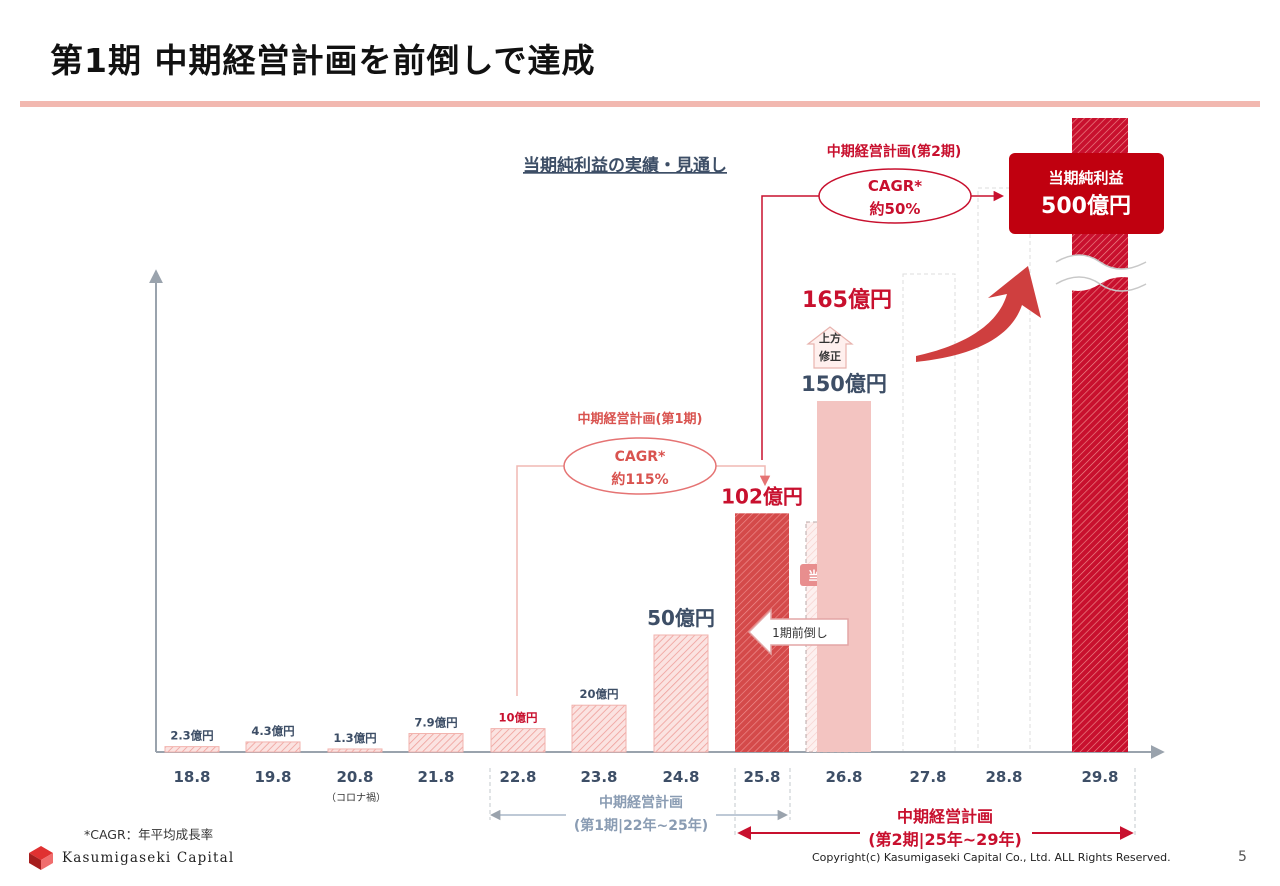  Describe the element at coordinates (41, 858) in the screenshot. I see `logo-mark-icon` at that location.